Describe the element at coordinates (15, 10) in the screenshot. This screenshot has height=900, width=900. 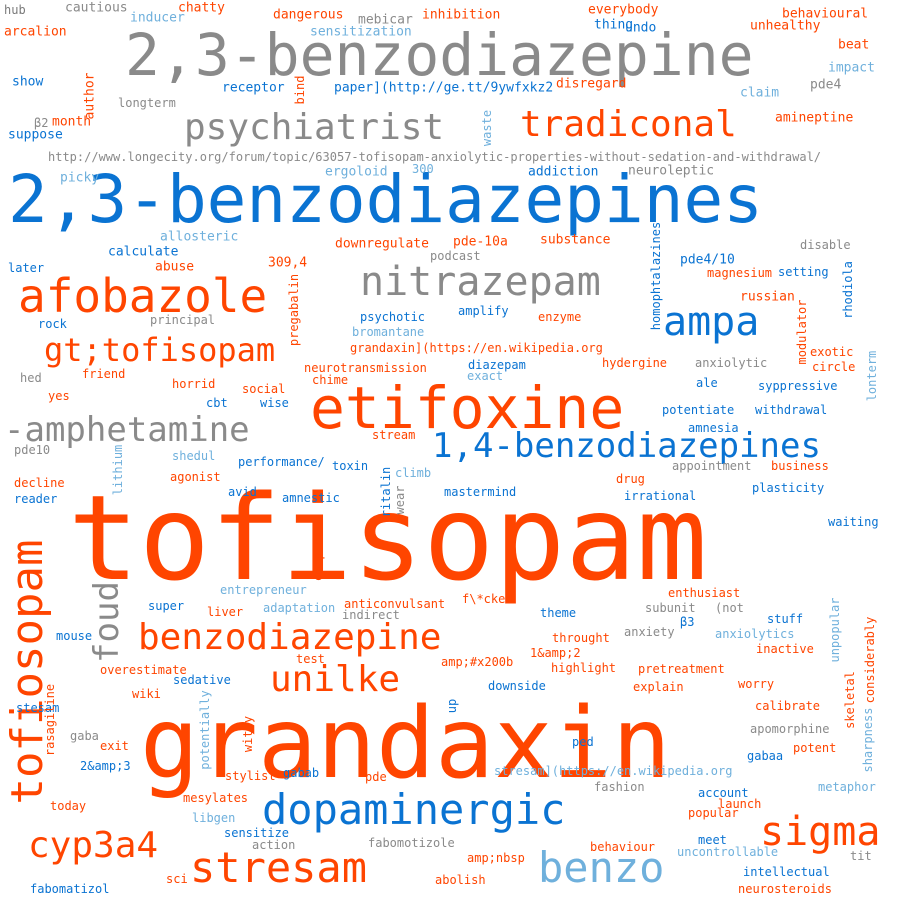
I see `word-hub: hub` at that location.